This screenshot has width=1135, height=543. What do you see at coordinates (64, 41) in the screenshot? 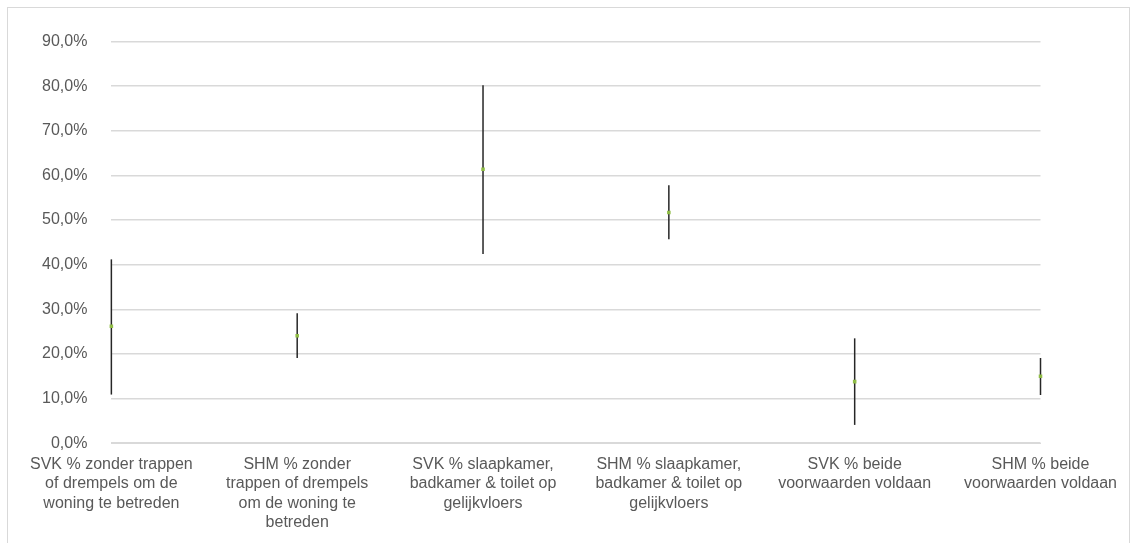
I see `y-tick-label: 90,0%` at bounding box center [64, 41].